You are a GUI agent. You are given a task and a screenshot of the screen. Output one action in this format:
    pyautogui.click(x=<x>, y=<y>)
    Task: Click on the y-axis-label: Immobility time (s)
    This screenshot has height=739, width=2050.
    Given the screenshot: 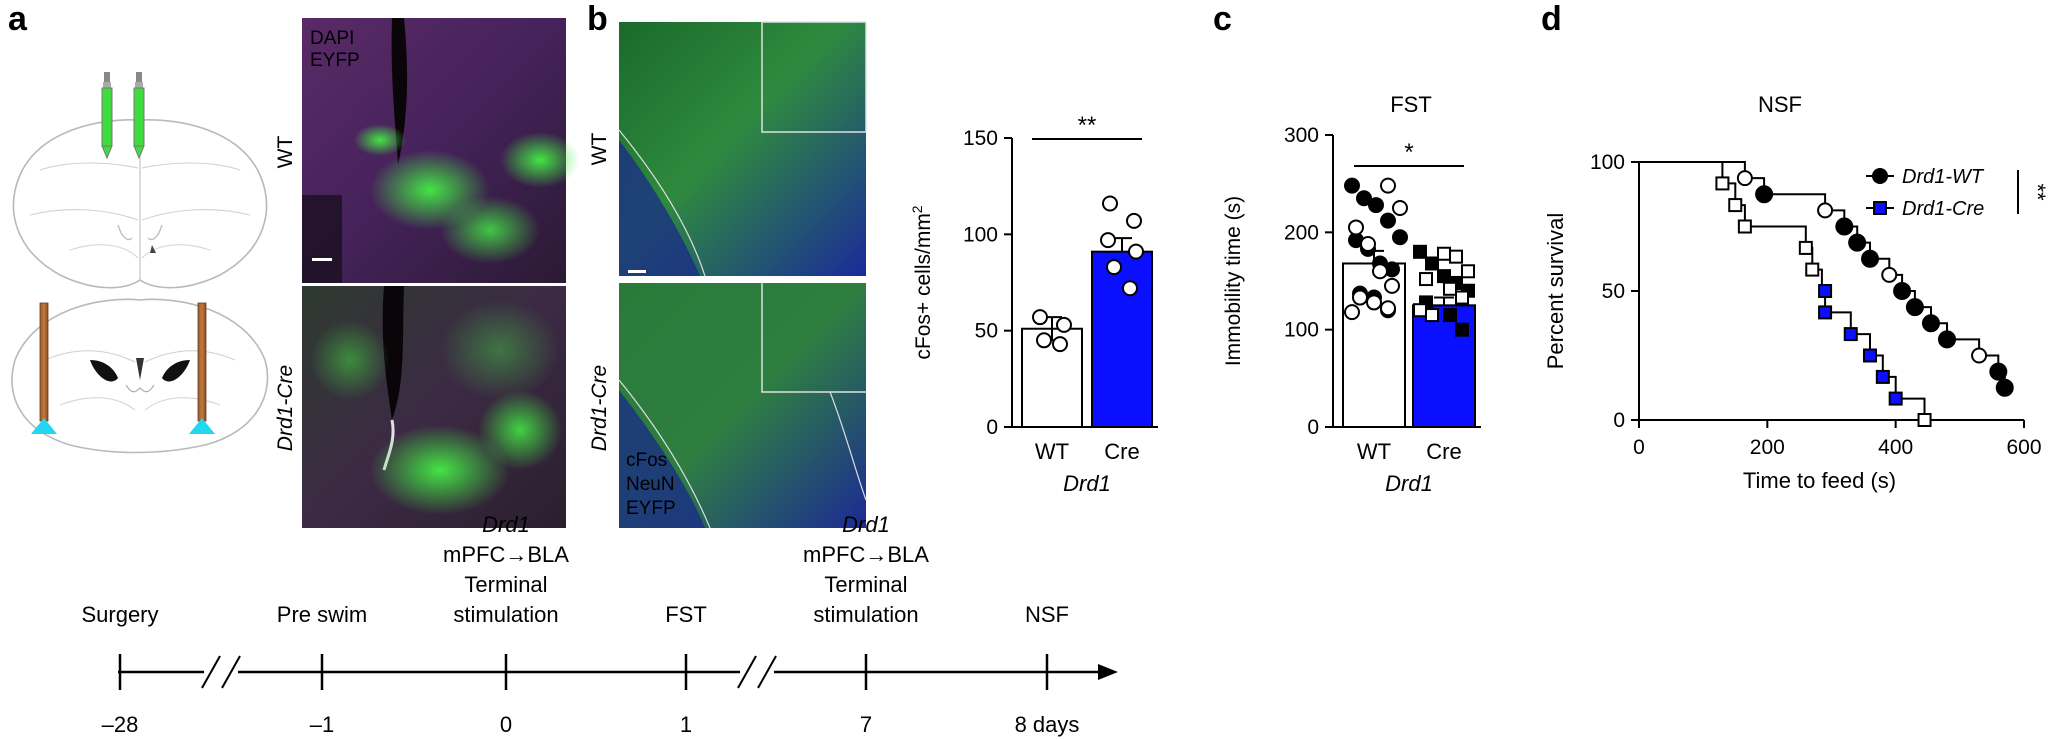 What is the action you would take?
    pyautogui.click(x=1233, y=281)
    